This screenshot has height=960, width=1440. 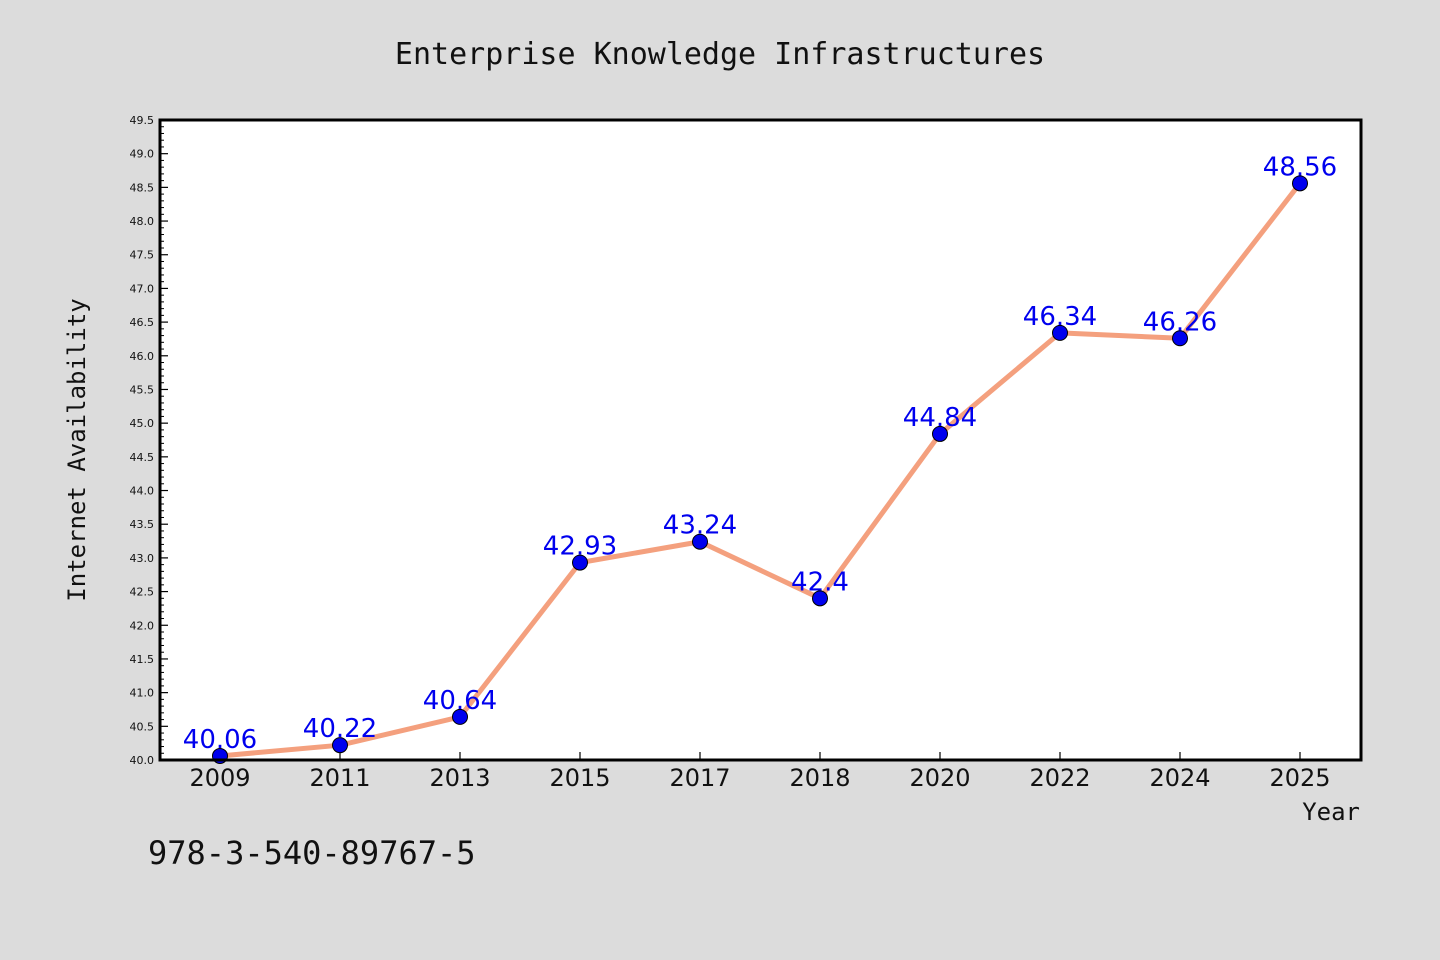 I want to click on data-label: 40.64, so click(x=460, y=701).